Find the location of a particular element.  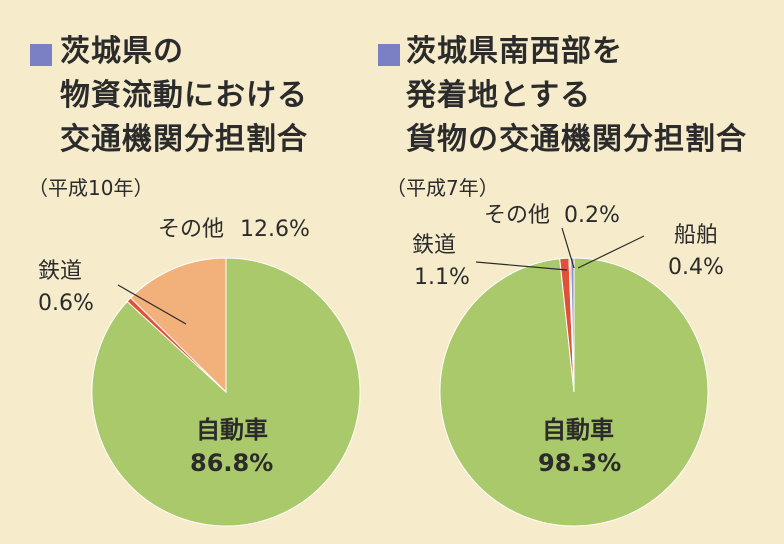

right-title-line-1: 茨城県南西部を is located at coordinates (514, 51).